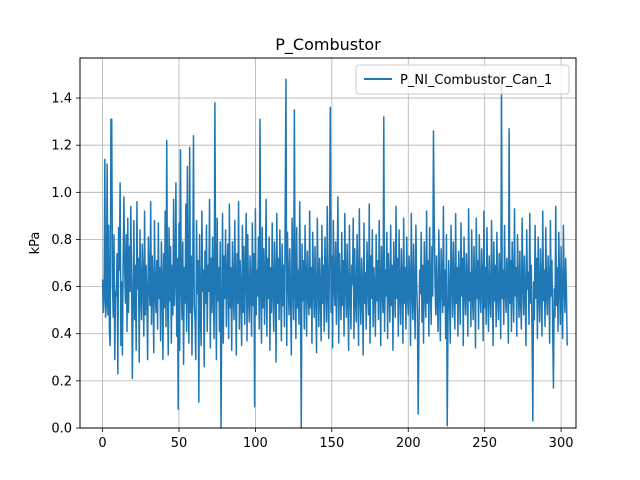 This screenshot has height=480, width=640. What do you see at coordinates (408, 443) in the screenshot?
I see `x-tick-label: 200` at bounding box center [408, 443].